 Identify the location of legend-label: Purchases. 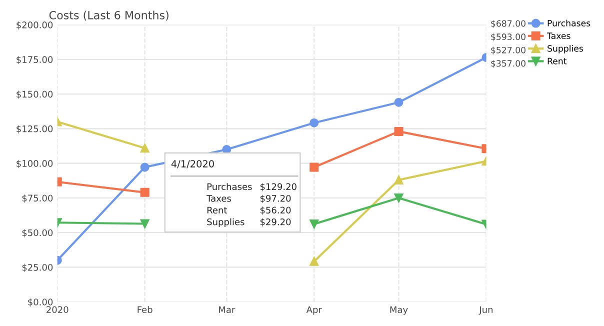
(569, 23).